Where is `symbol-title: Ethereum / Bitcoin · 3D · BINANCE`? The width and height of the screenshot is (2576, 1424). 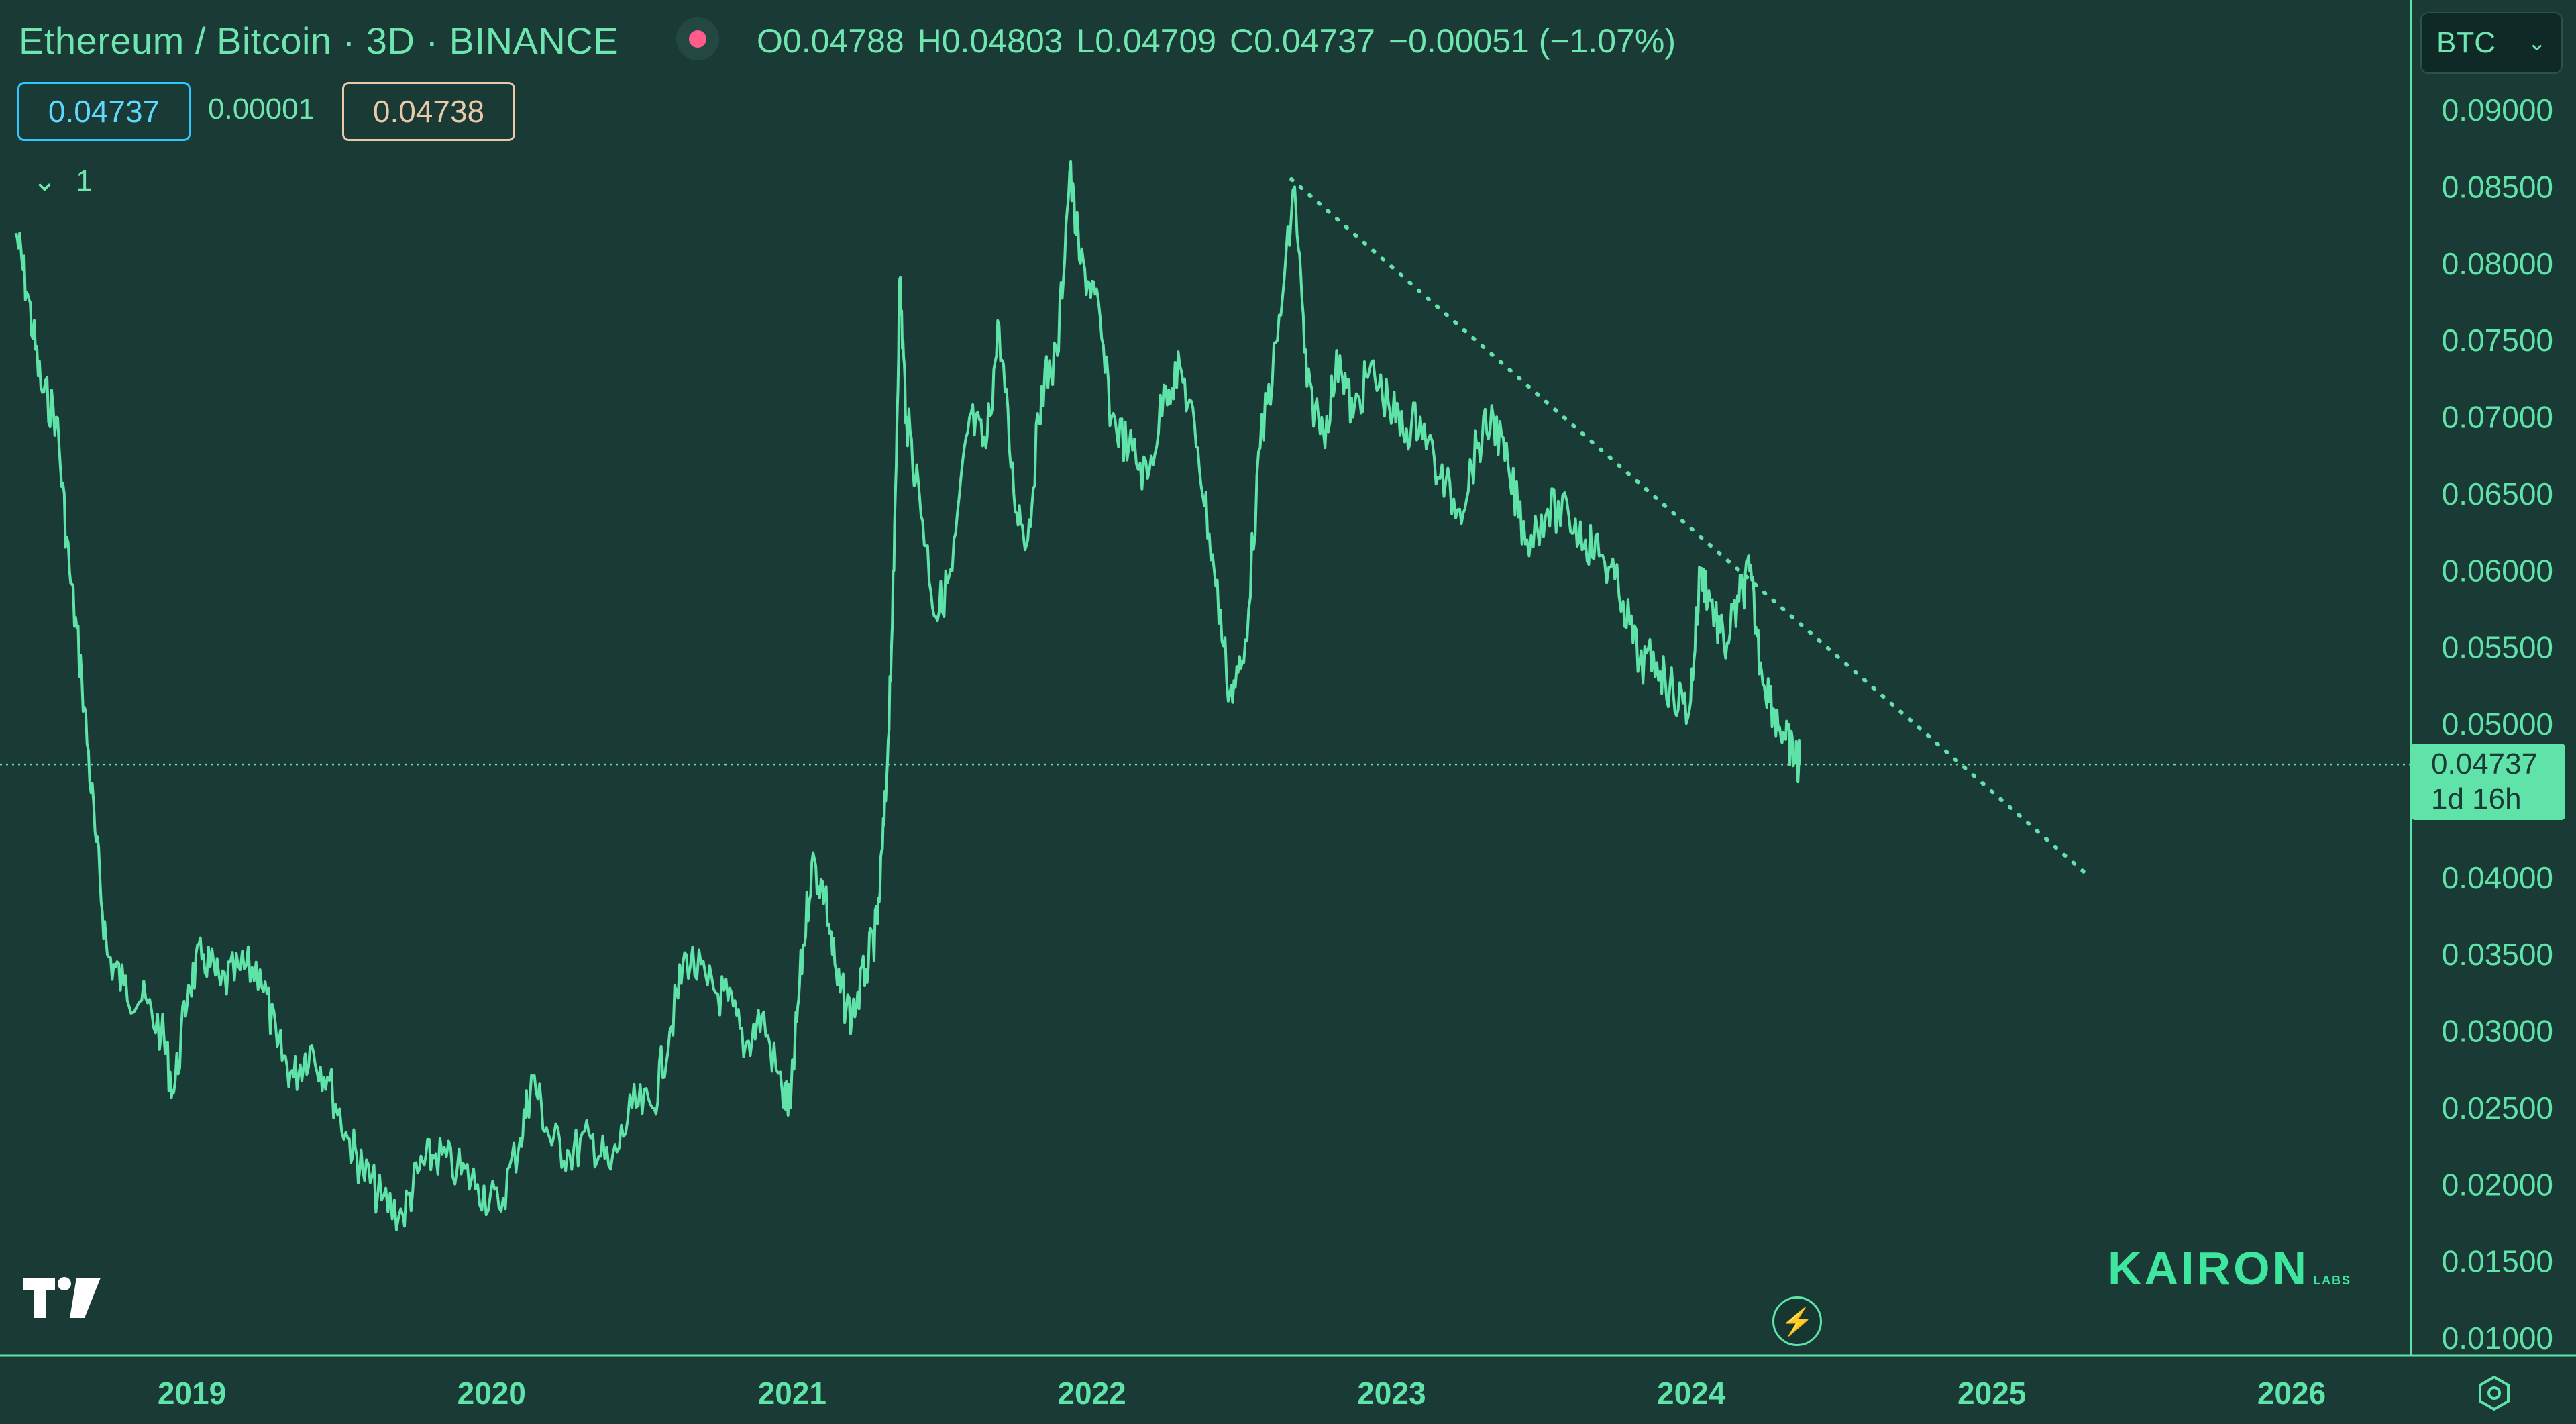
symbol-title: Ethereum / Bitcoin · 3D · BINANCE is located at coordinates (319, 40).